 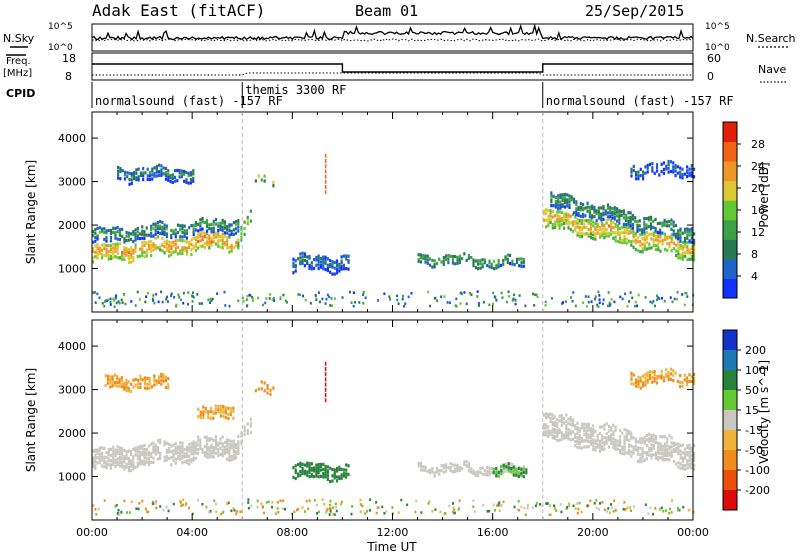 What do you see at coordinates (325, 166) in the screenshot?
I see `power-stripe-cell` at bounding box center [325, 166].